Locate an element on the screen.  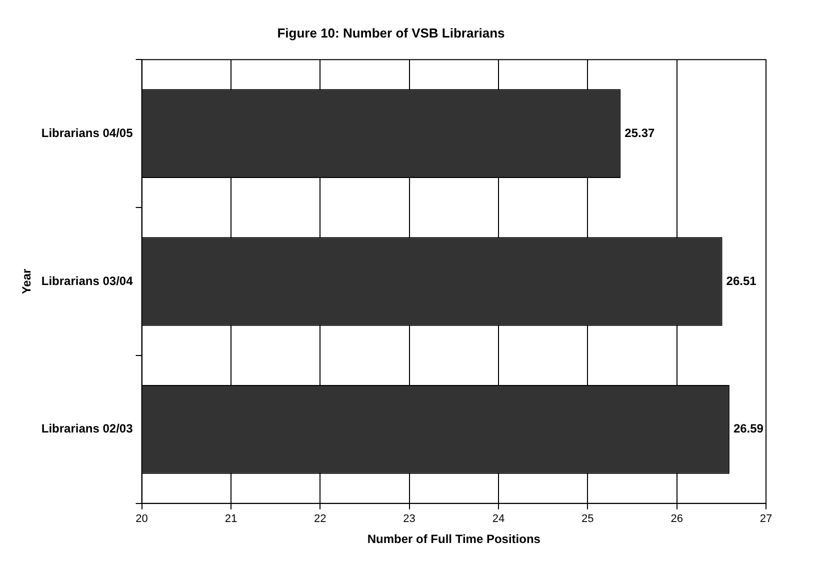
x-tick-label: 26 is located at coordinates (676, 519).